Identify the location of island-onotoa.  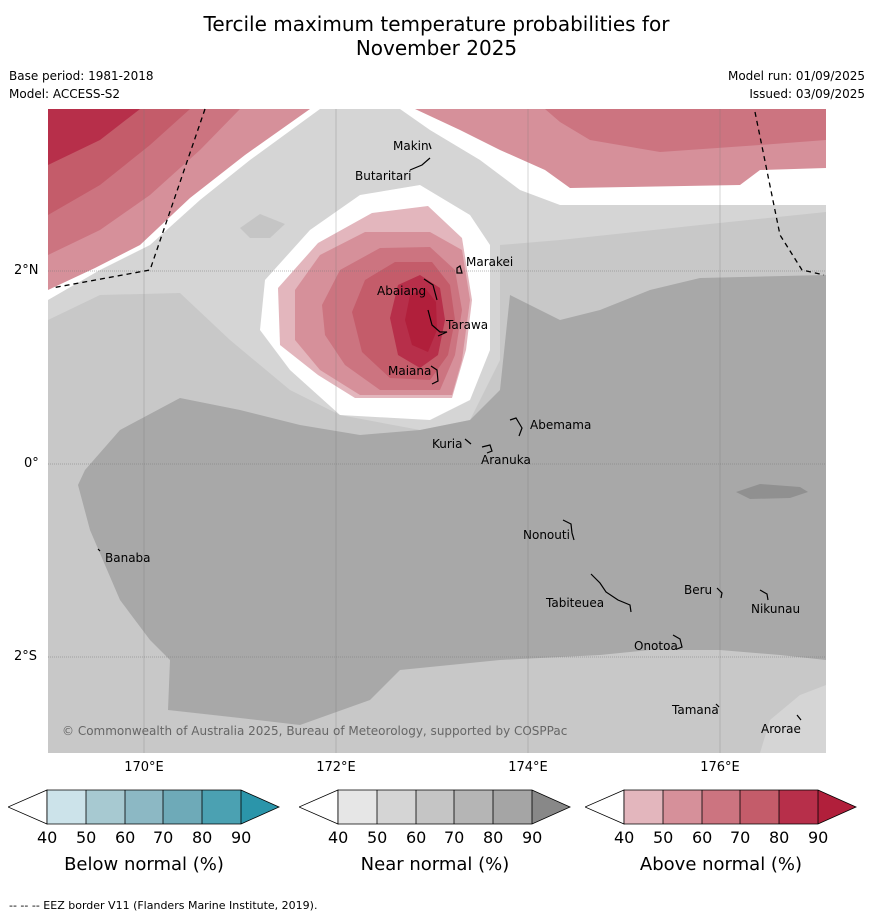
(677, 642).